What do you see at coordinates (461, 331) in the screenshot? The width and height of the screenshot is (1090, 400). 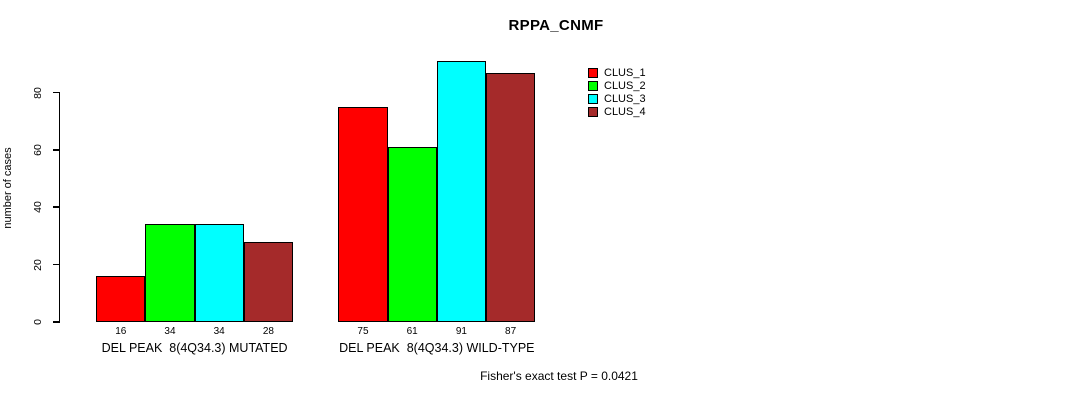 I see `bar-value-label: 91` at bounding box center [461, 331].